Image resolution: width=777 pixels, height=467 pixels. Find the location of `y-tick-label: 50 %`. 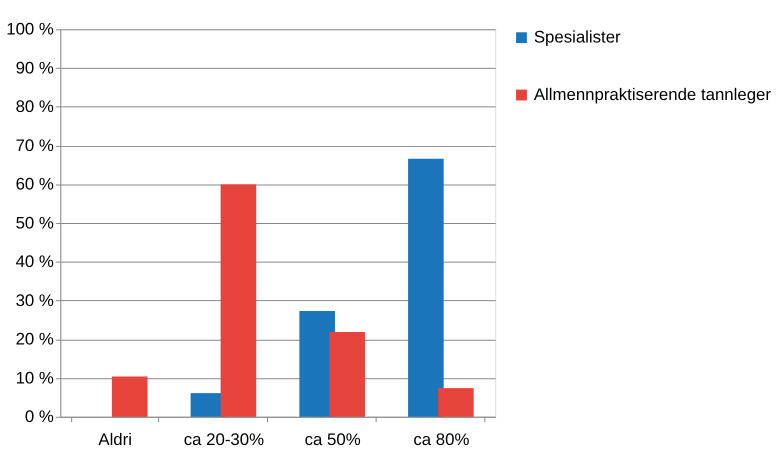

y-tick-label: 50 % is located at coordinates (35, 222).